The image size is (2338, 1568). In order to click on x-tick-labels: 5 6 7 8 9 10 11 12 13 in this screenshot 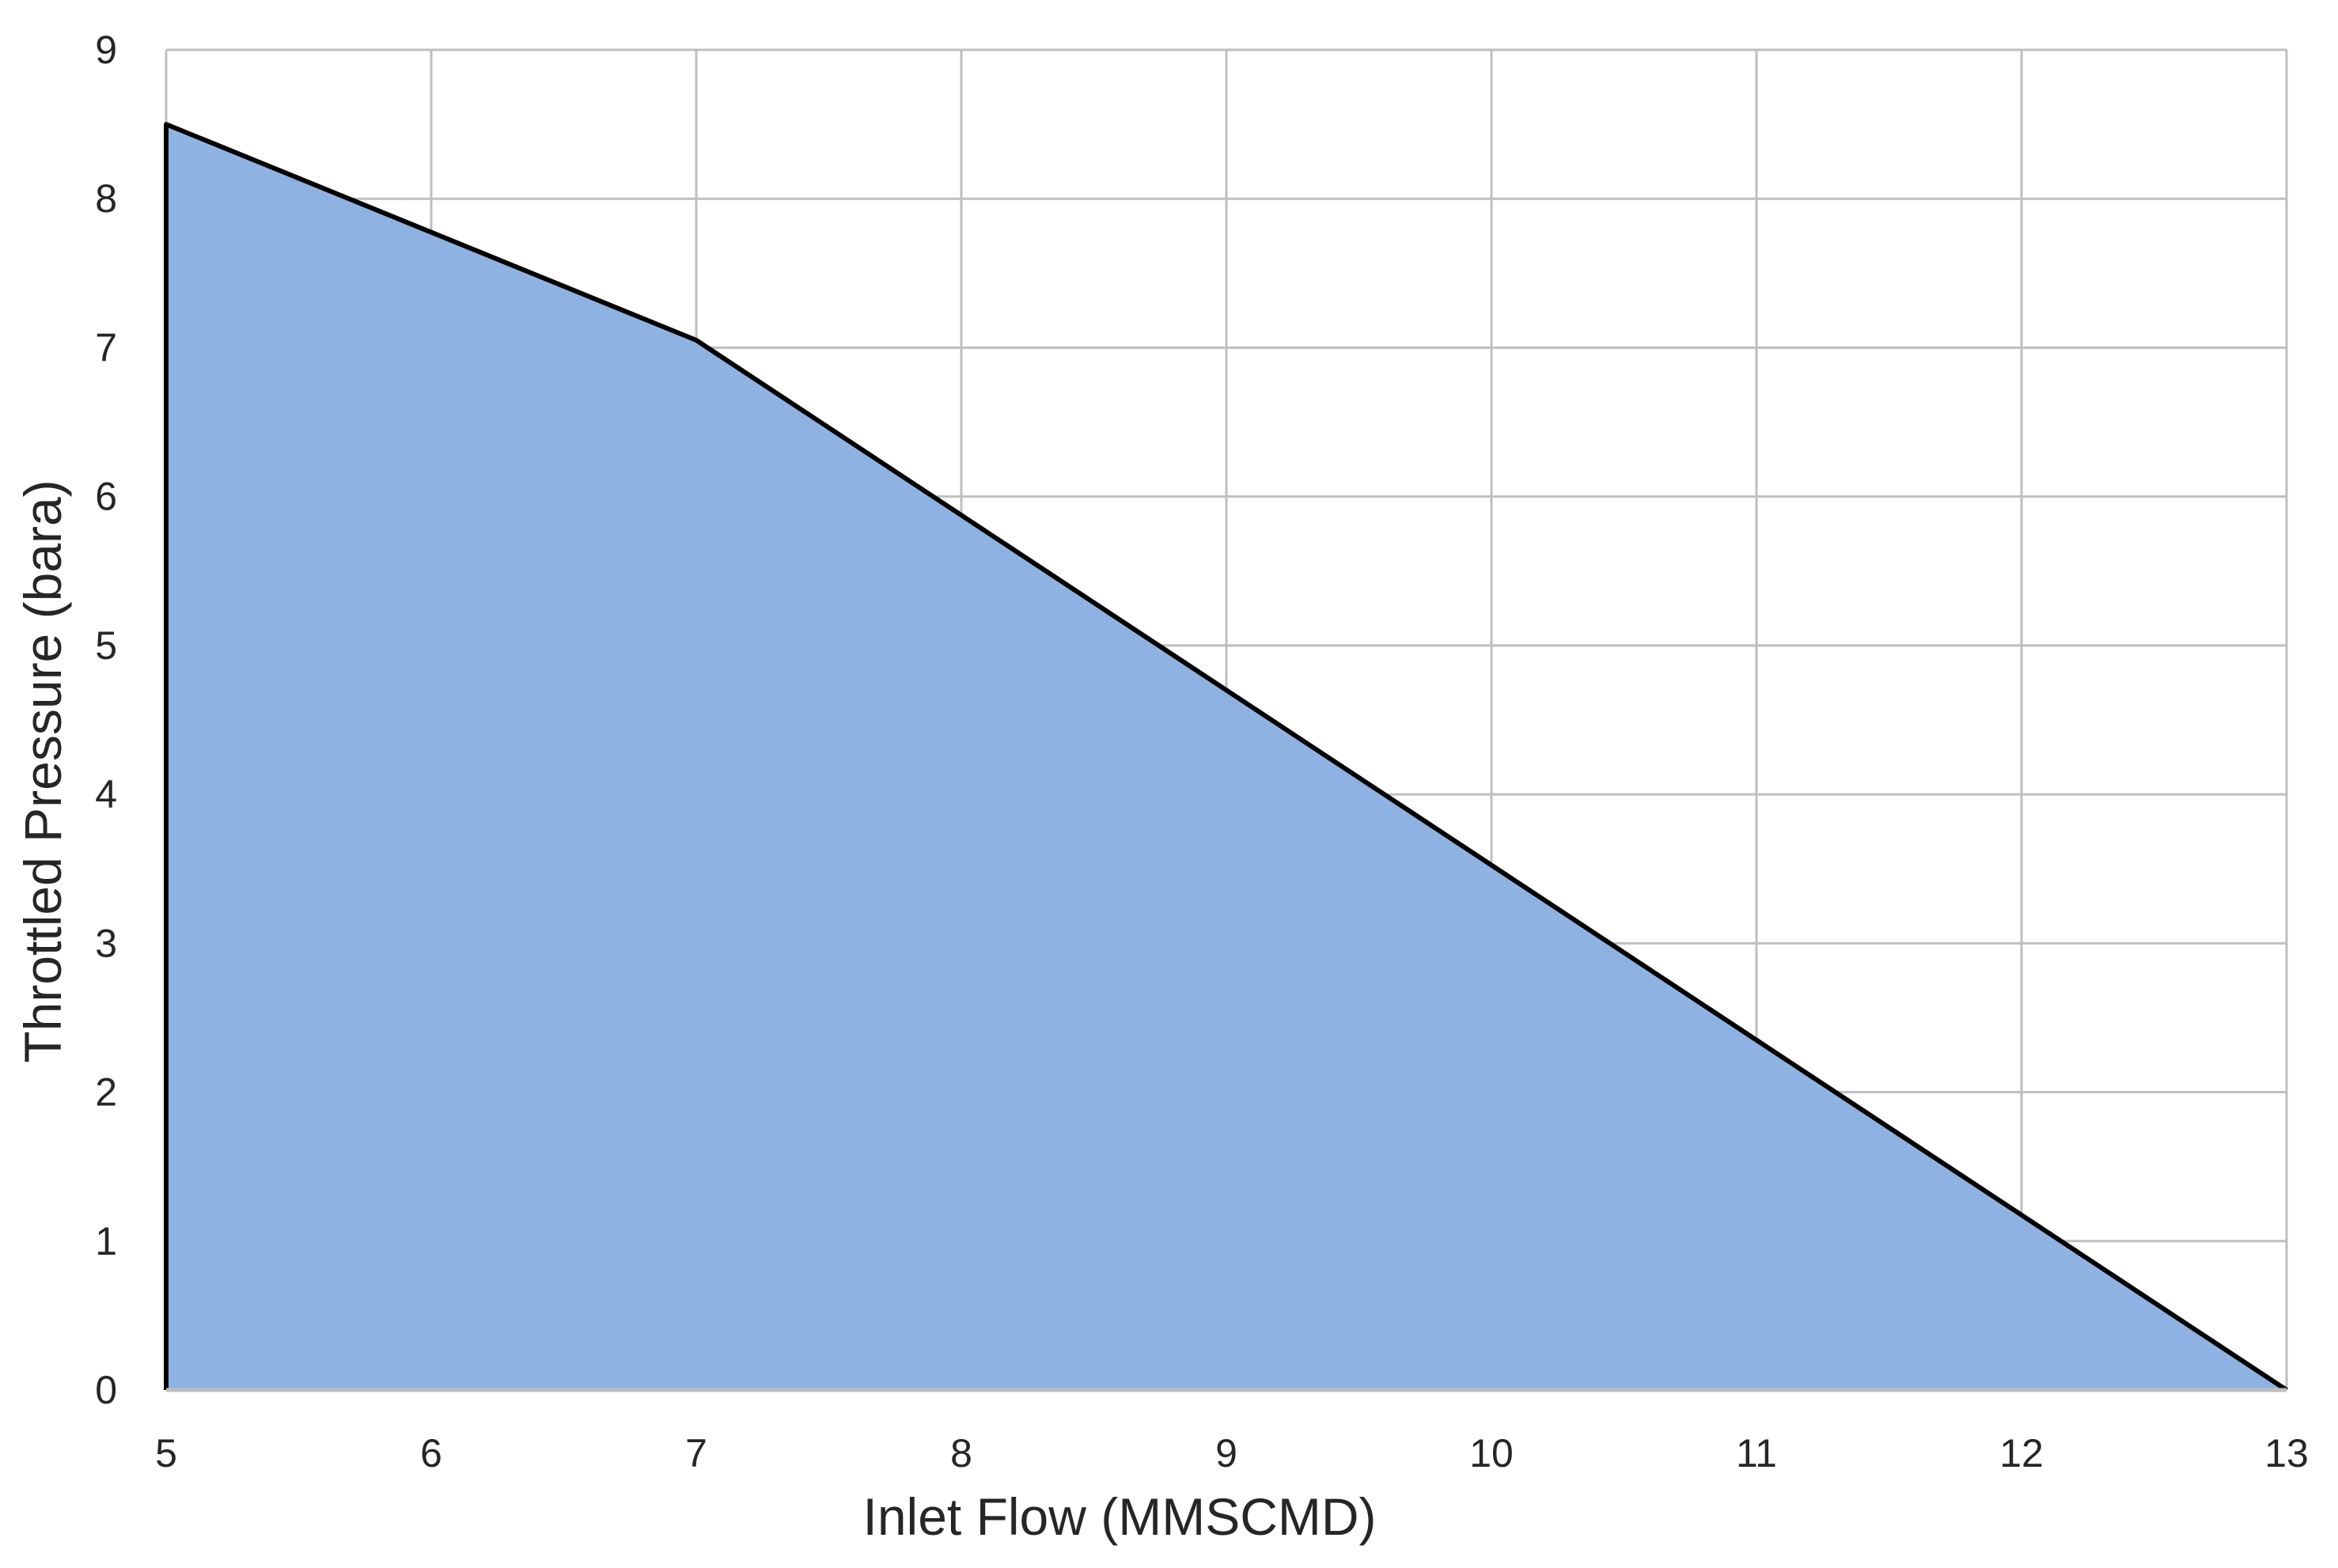, I will do `click(1232, 1453)`.